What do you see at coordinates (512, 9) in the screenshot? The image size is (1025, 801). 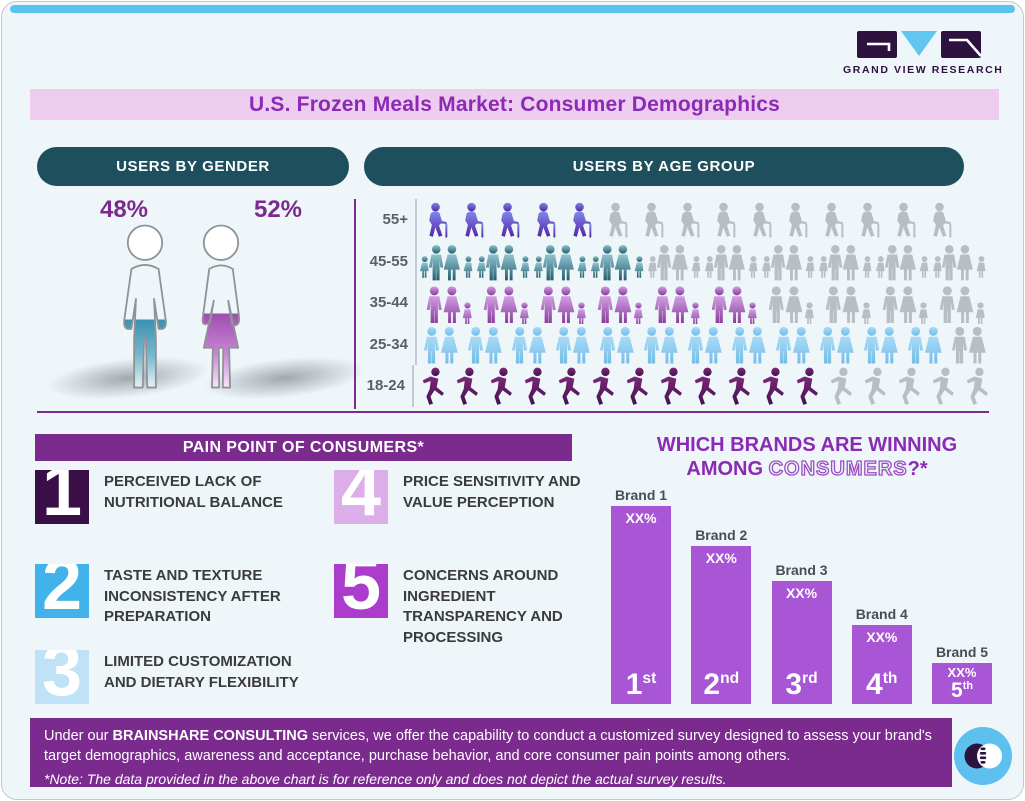 I see `top-accent-strip` at bounding box center [512, 9].